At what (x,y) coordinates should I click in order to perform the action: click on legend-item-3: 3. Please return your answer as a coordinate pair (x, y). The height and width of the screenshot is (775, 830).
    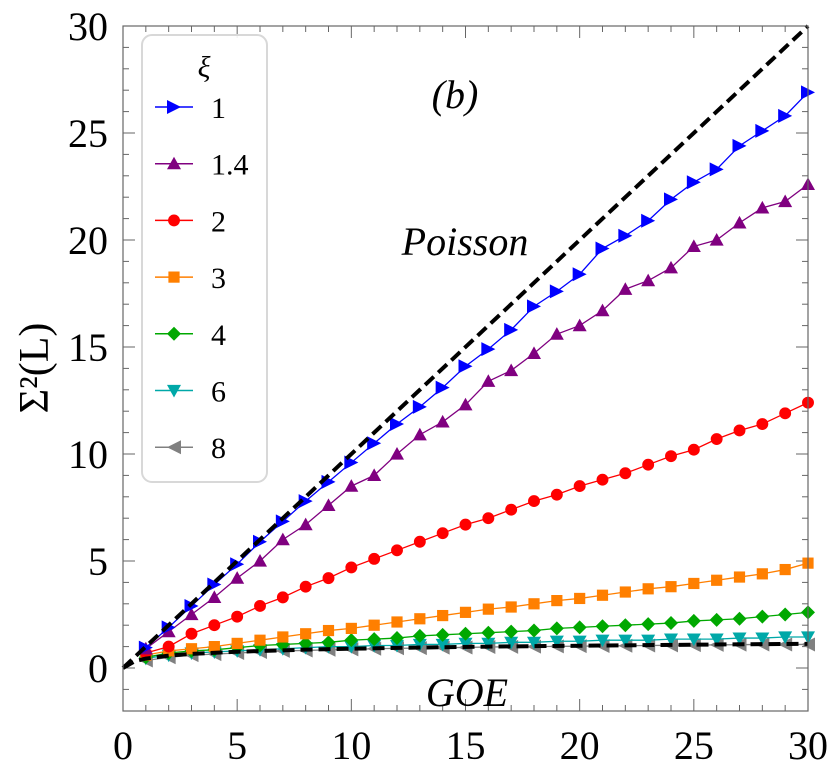
    Looking at the image, I should click on (190, 278).